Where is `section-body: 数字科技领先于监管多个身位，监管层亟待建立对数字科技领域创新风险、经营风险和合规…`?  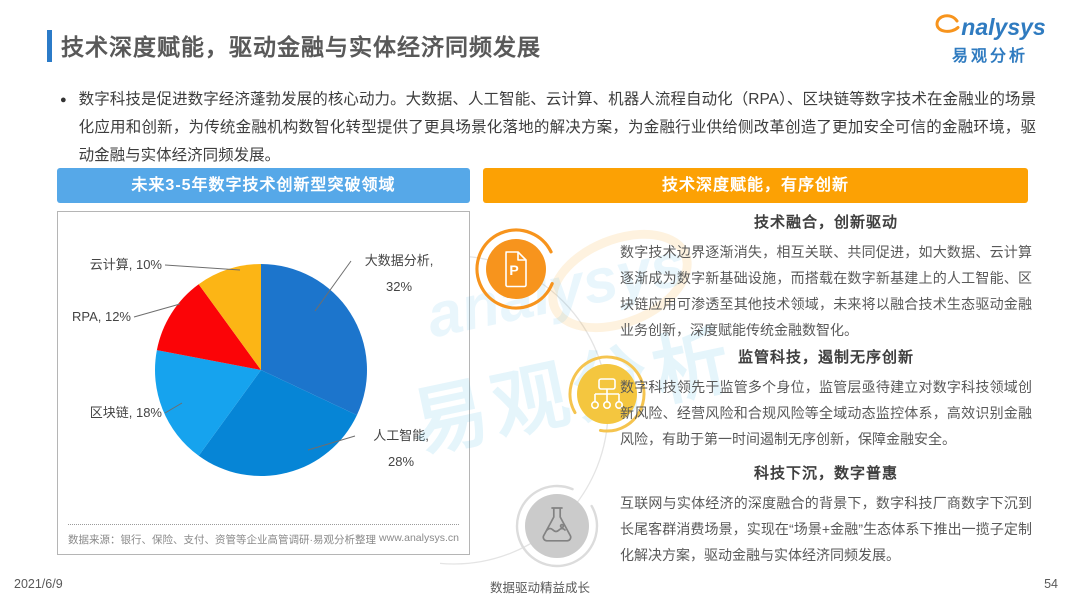
section-body: 数字科技领先于监管多个身位，监管层亟待建立对数字科技领域创新风险、经营风险和合规… is located at coordinates (826, 413).